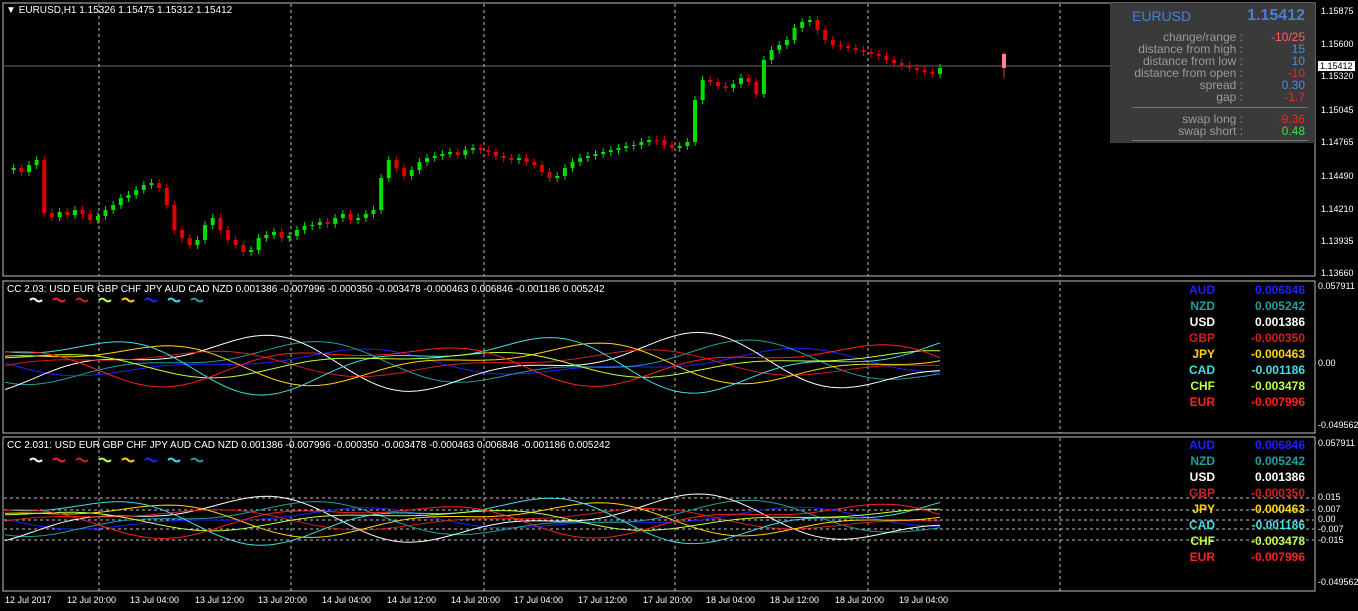  What do you see at coordinates (412, 600) in the screenshot?
I see `time-tick: 14 Jul 12:00` at bounding box center [412, 600].